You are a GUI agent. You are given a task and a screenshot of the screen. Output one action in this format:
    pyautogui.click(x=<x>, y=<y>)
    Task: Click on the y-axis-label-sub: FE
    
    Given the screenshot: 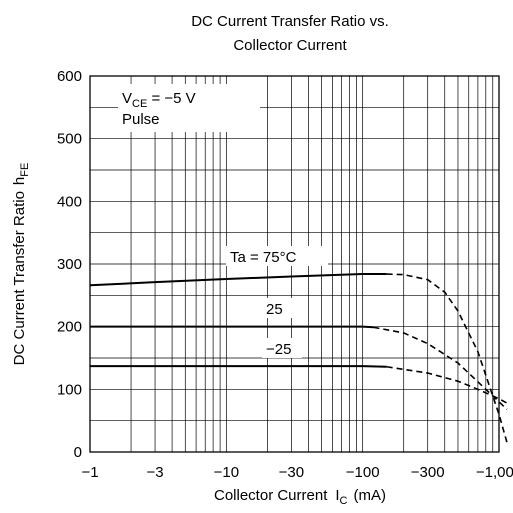 What is the action you would take?
    pyautogui.click(x=25, y=170)
    